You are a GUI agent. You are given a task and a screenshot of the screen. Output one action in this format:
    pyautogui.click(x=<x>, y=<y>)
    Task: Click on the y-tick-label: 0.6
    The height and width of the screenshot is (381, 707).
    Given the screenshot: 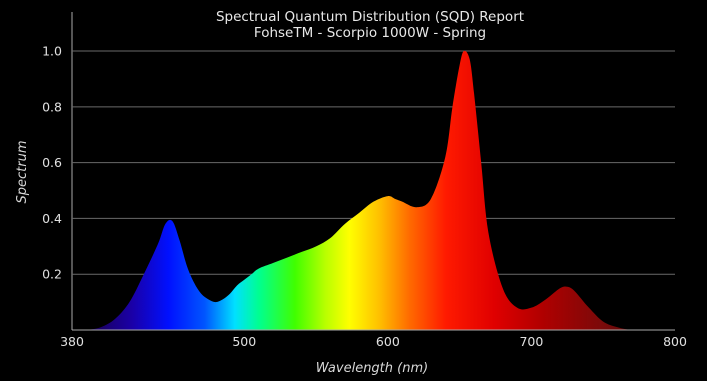 What is the action you would take?
    pyautogui.click(x=52, y=162)
    